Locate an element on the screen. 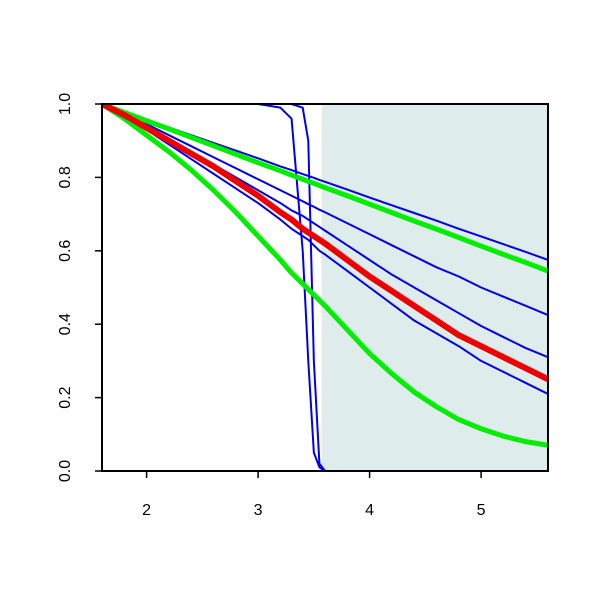  y-tick-label: 1.0 is located at coordinates (65, 104).